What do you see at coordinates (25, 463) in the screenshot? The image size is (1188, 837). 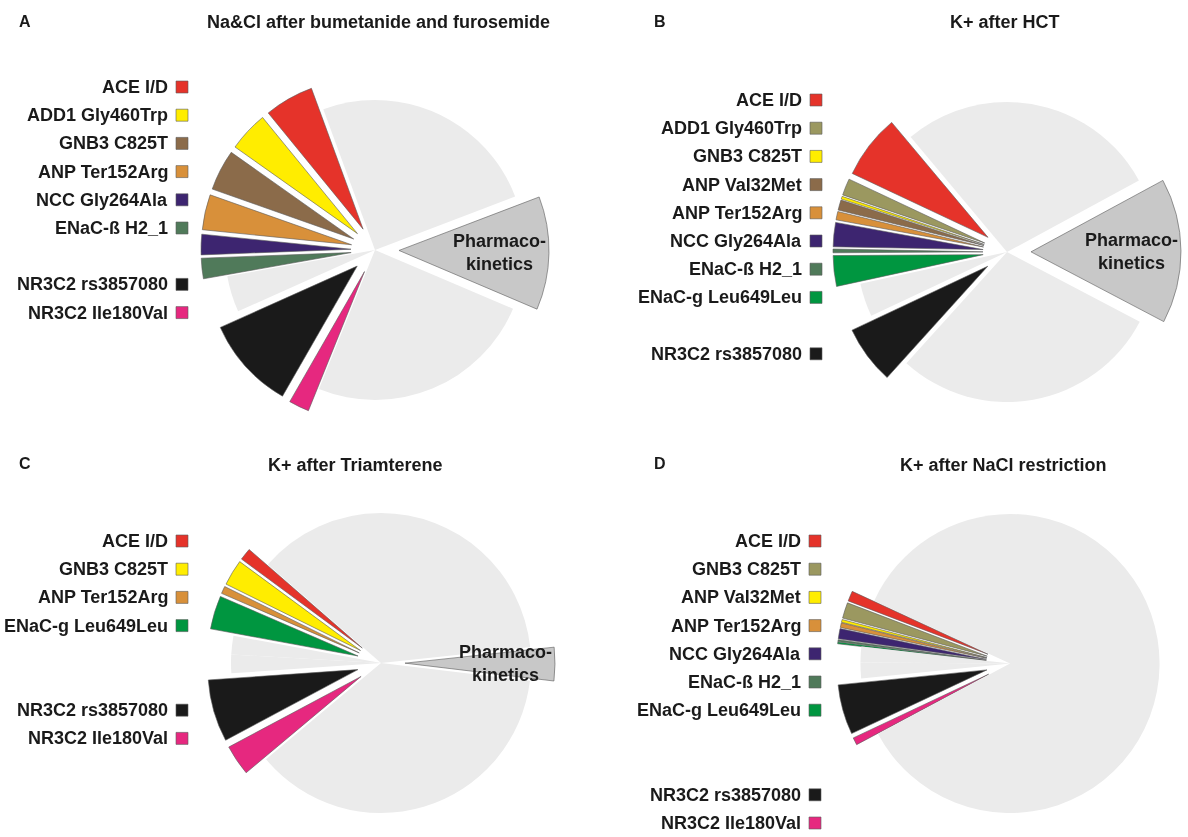 I see `text: C` at bounding box center [25, 463].